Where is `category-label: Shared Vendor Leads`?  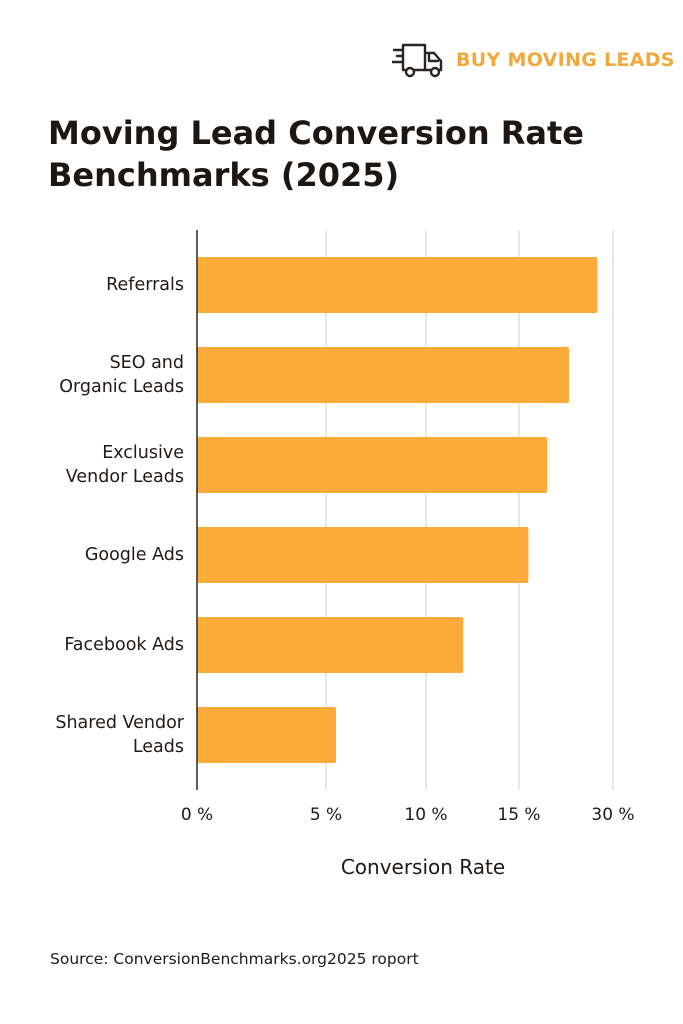
category-label: Shared Vendor Leads is located at coordinates (119, 735).